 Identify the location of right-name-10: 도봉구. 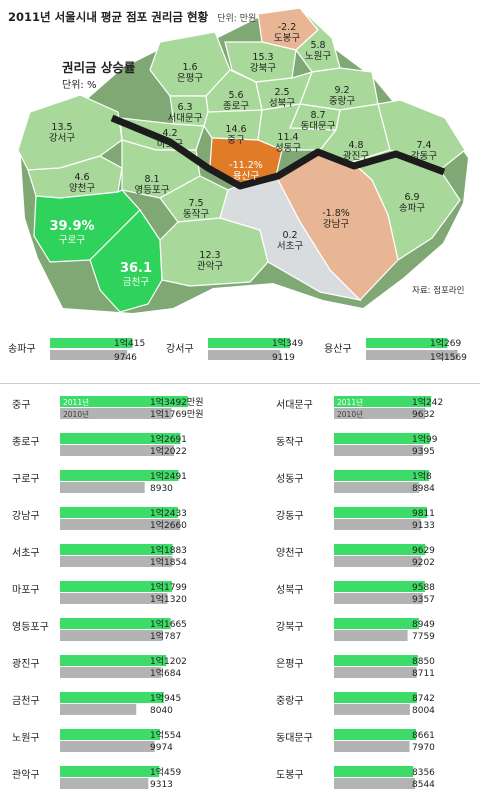
(290, 775).